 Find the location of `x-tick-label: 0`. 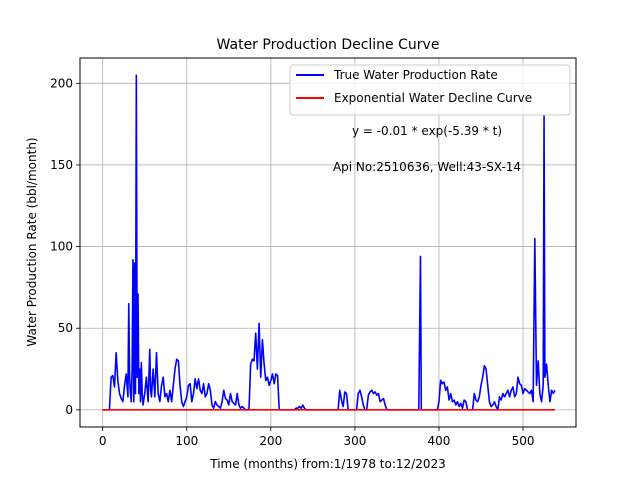

x-tick-label: 0 is located at coordinates (103, 441).